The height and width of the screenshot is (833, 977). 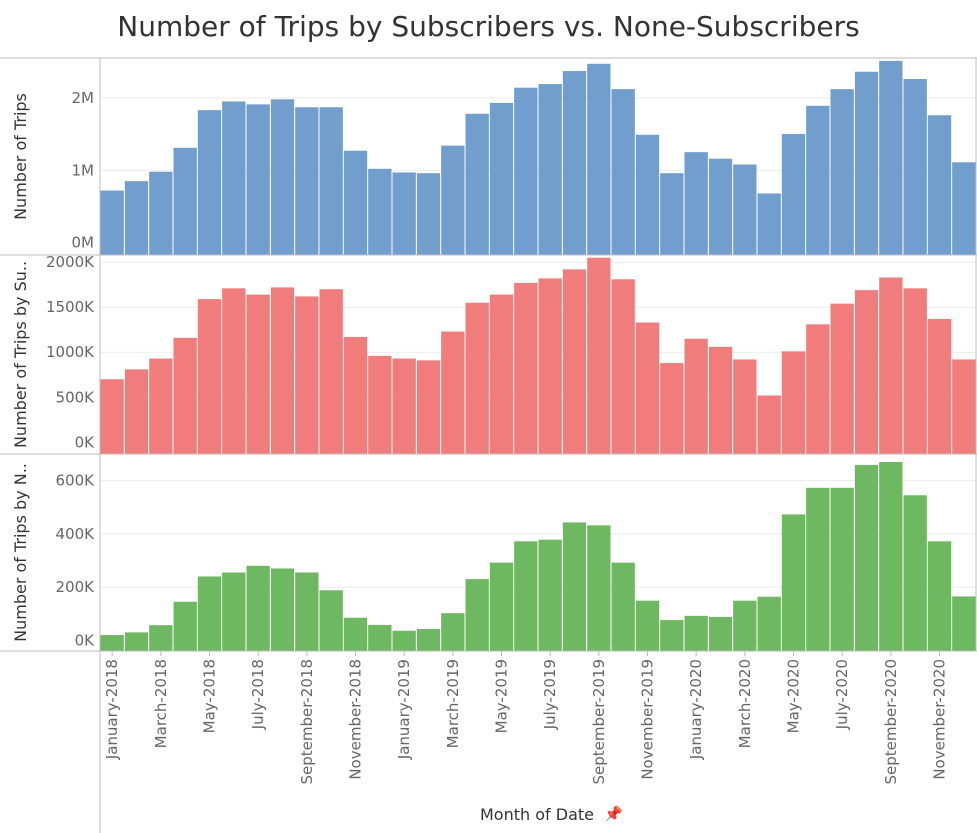 What do you see at coordinates (891, 722) in the screenshot?
I see `x-tick-label: September-2020` at bounding box center [891, 722].